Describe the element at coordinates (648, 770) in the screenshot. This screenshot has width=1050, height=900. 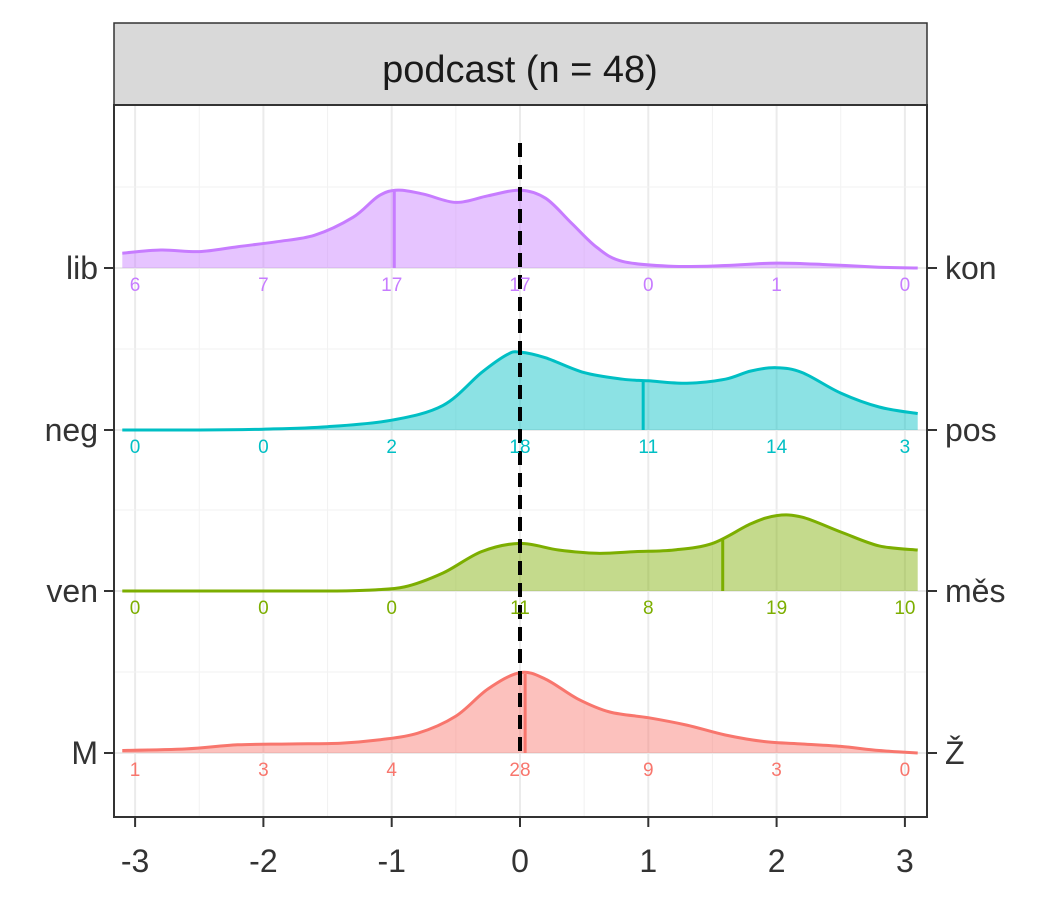
I see `count-label: 9` at that location.